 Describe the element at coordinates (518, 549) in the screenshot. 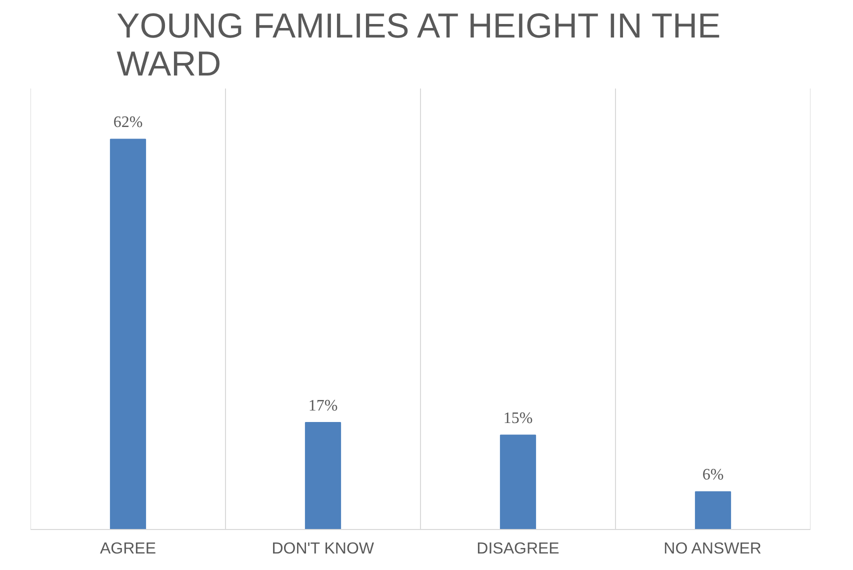

I see `x-tick-label: DISAGREE` at that location.